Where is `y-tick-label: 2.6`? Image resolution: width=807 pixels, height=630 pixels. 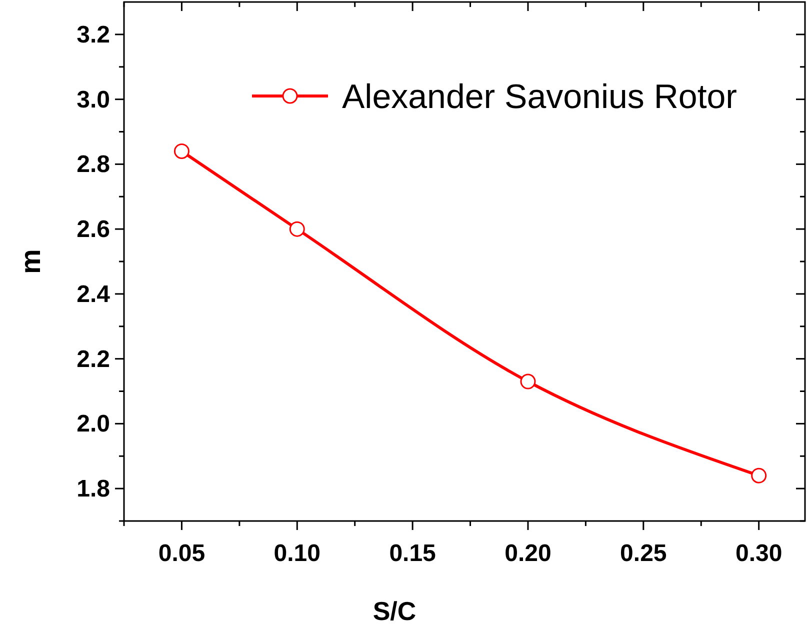
y-tick-label: 2.6 is located at coordinates (93, 230).